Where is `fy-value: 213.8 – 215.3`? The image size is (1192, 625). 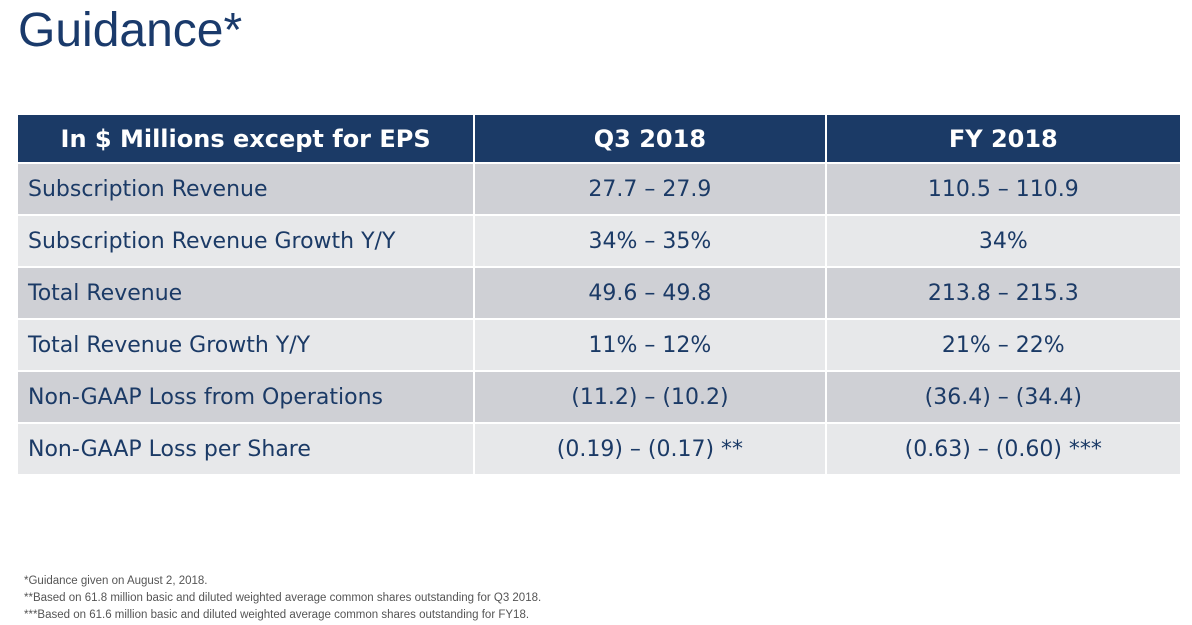 fy-value: 213.8 – 215.3 is located at coordinates (1003, 293).